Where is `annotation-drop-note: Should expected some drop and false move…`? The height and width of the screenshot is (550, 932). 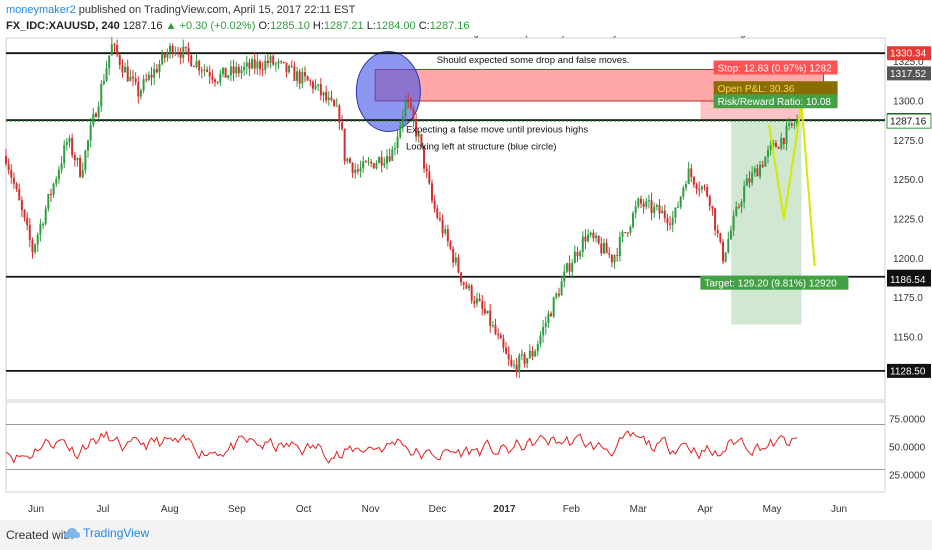
annotation-drop-note: Should expected some drop and false move… is located at coordinates (533, 60).